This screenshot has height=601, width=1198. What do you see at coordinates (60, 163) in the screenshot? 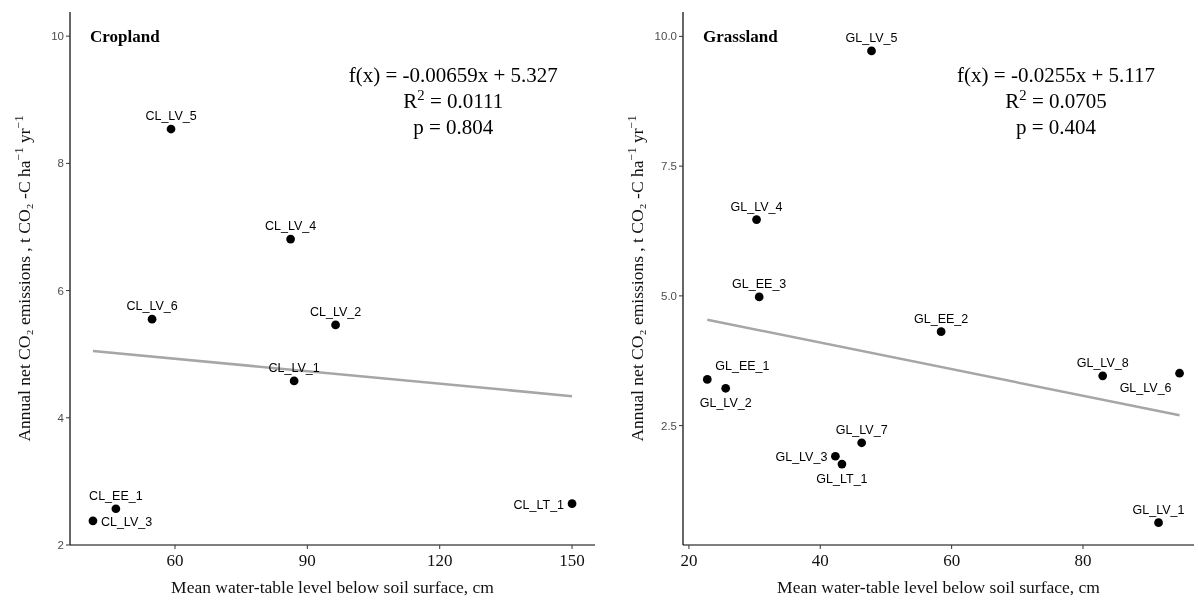
I see `y-tick-label: 8` at bounding box center [60, 163].